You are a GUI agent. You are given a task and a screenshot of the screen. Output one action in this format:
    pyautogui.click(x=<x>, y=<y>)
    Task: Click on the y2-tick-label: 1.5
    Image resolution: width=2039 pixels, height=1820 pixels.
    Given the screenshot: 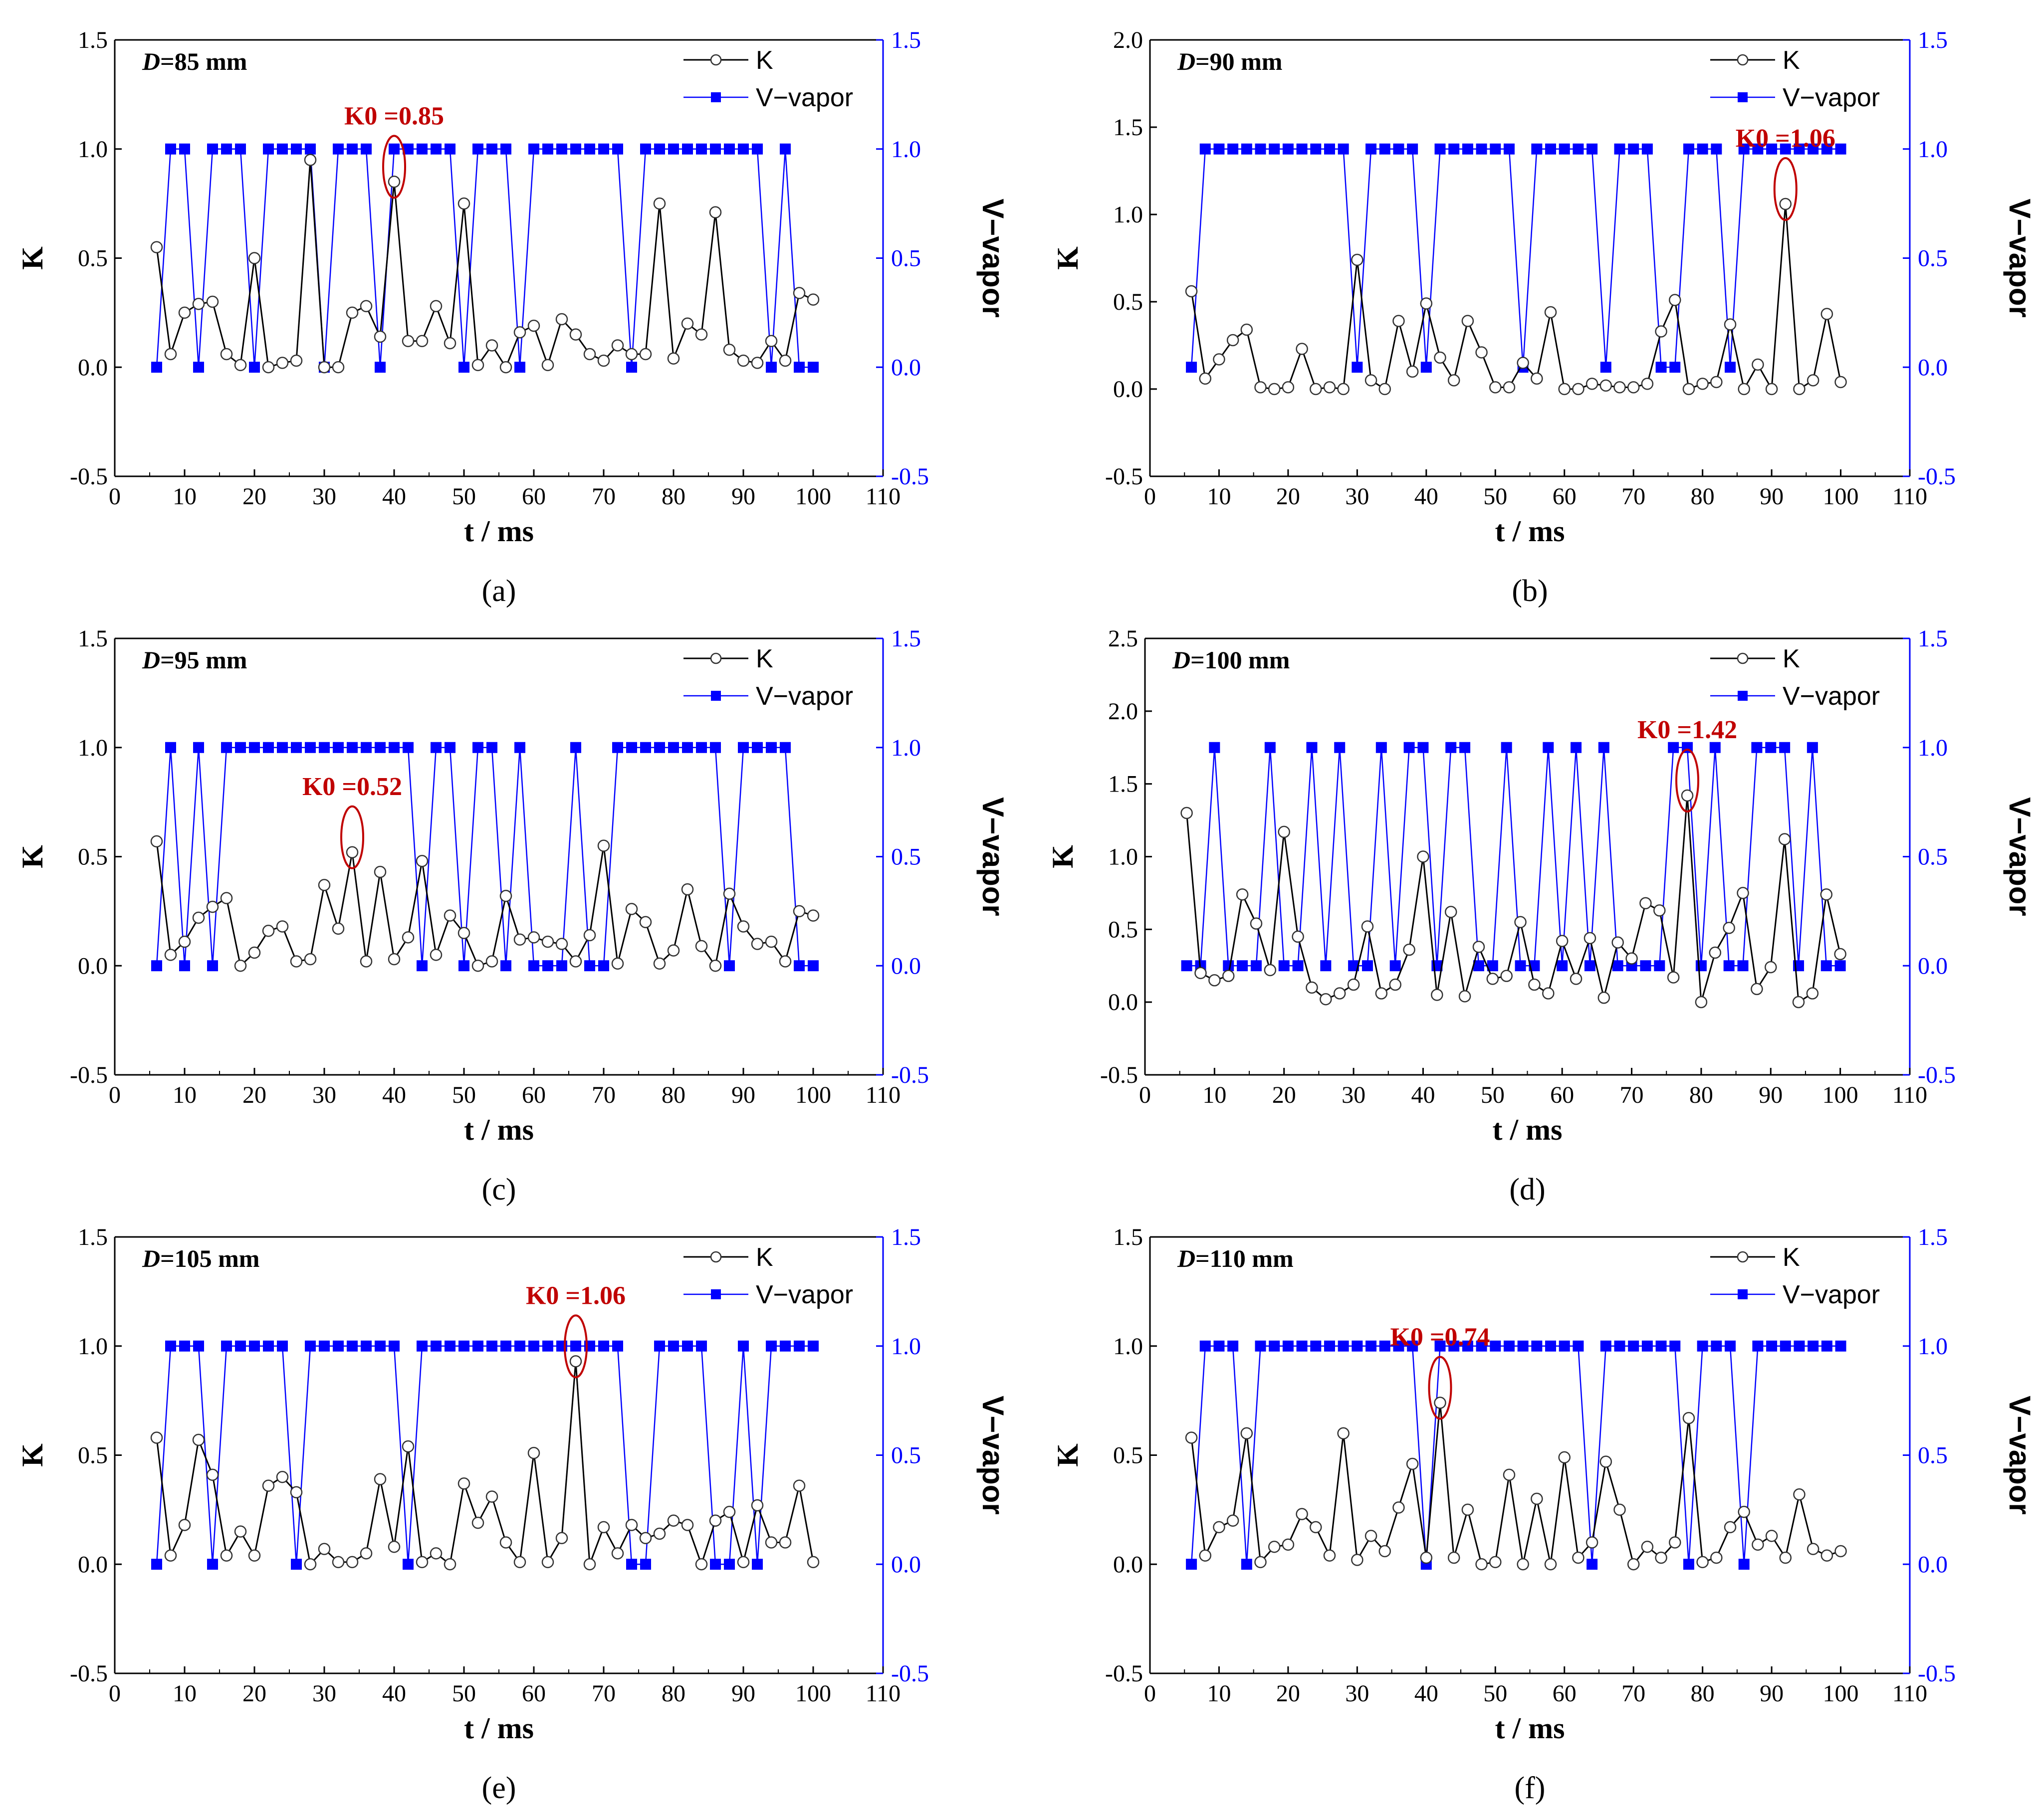 What is the action you would take?
    pyautogui.click(x=1933, y=1237)
    